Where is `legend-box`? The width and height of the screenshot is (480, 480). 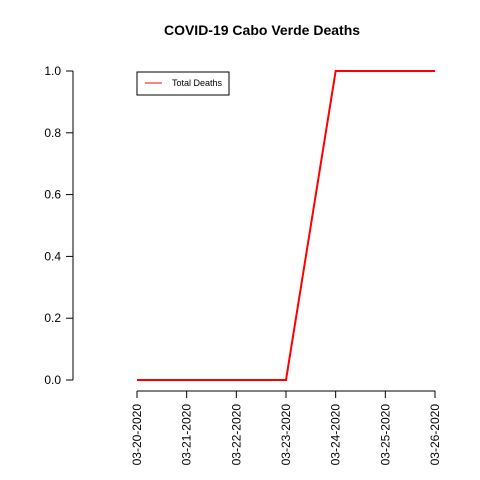
legend-box is located at coordinates (183, 83).